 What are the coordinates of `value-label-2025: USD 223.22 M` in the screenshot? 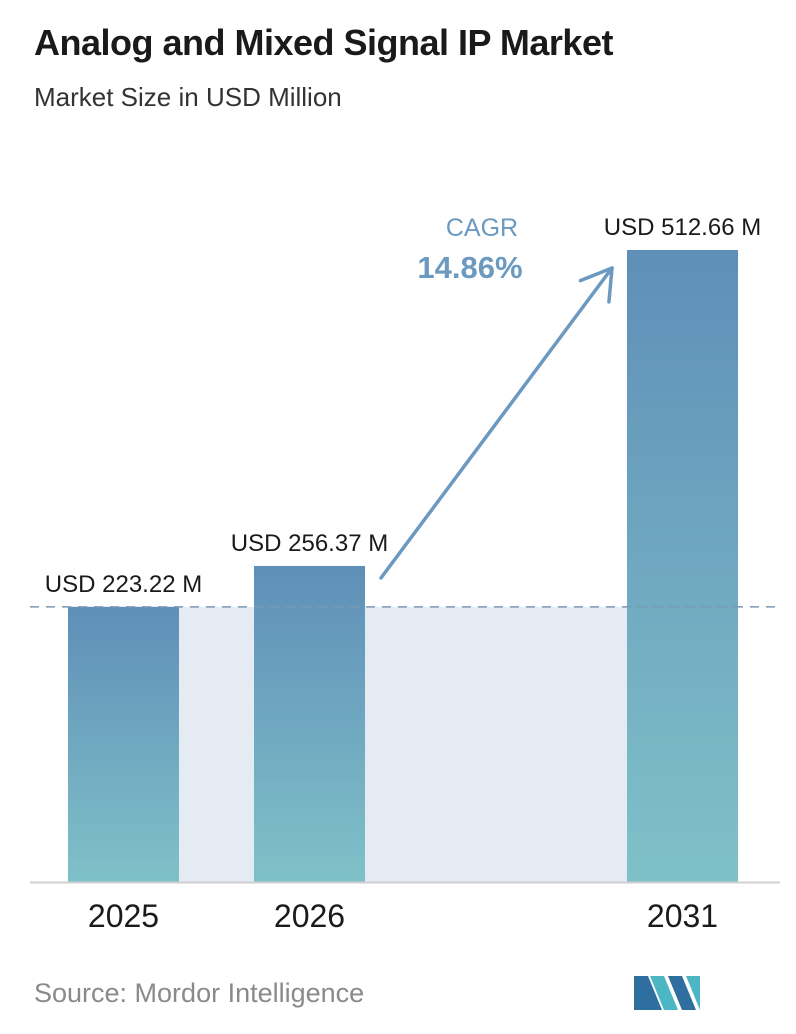 It's located at (123, 584).